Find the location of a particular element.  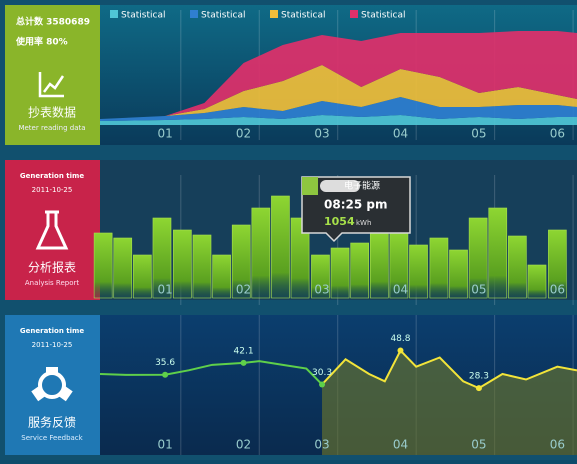

tooltip-mask is located at coordinates (340, 186).